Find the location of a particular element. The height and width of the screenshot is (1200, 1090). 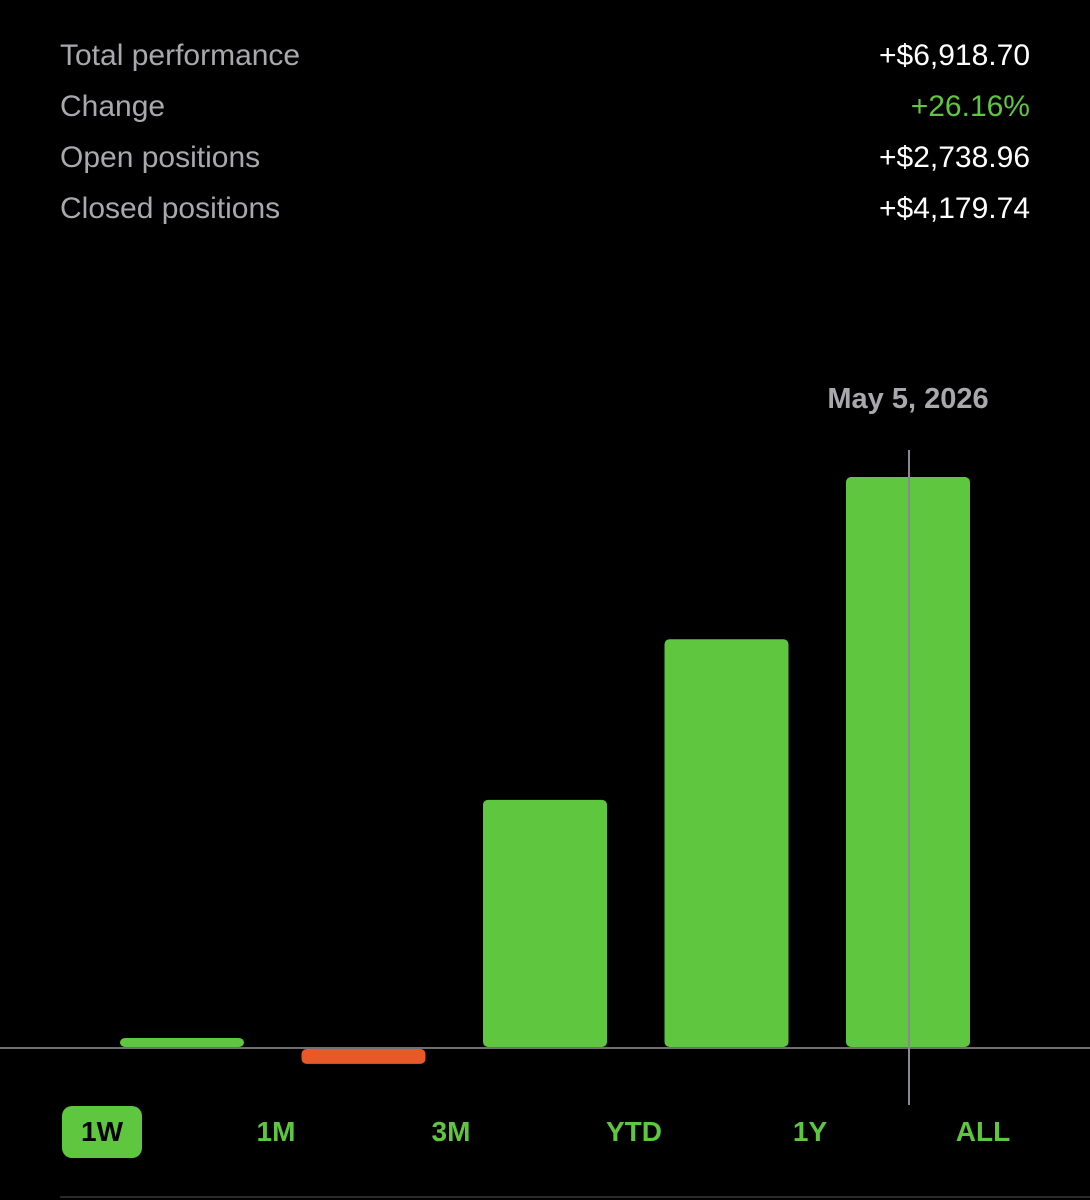

range-tab-1y: 1Y is located at coordinates (810, 1131).